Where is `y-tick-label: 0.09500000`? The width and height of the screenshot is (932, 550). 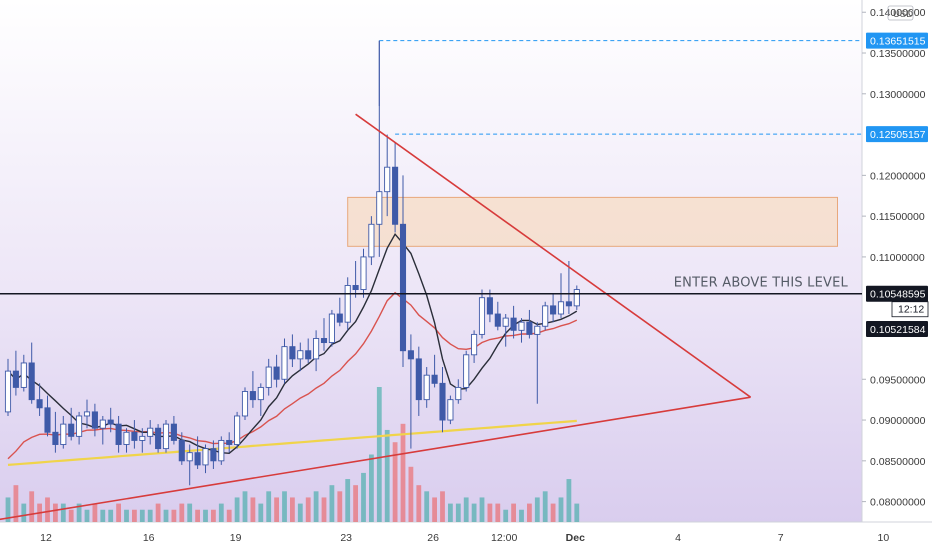 y-tick-label: 0.09500000 is located at coordinates (898, 380).